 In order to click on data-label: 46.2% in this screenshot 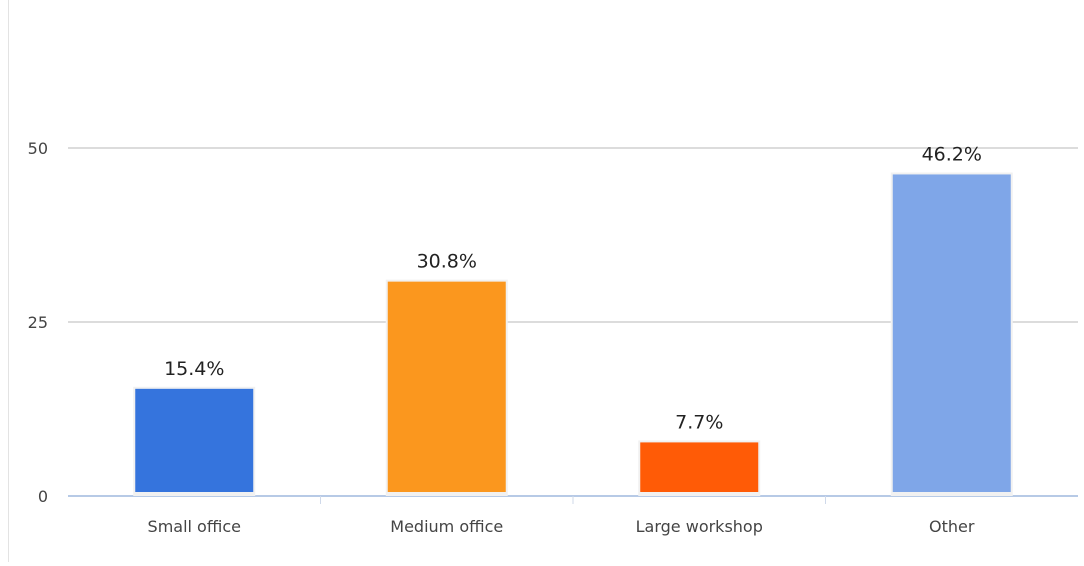, I will do `click(952, 154)`.